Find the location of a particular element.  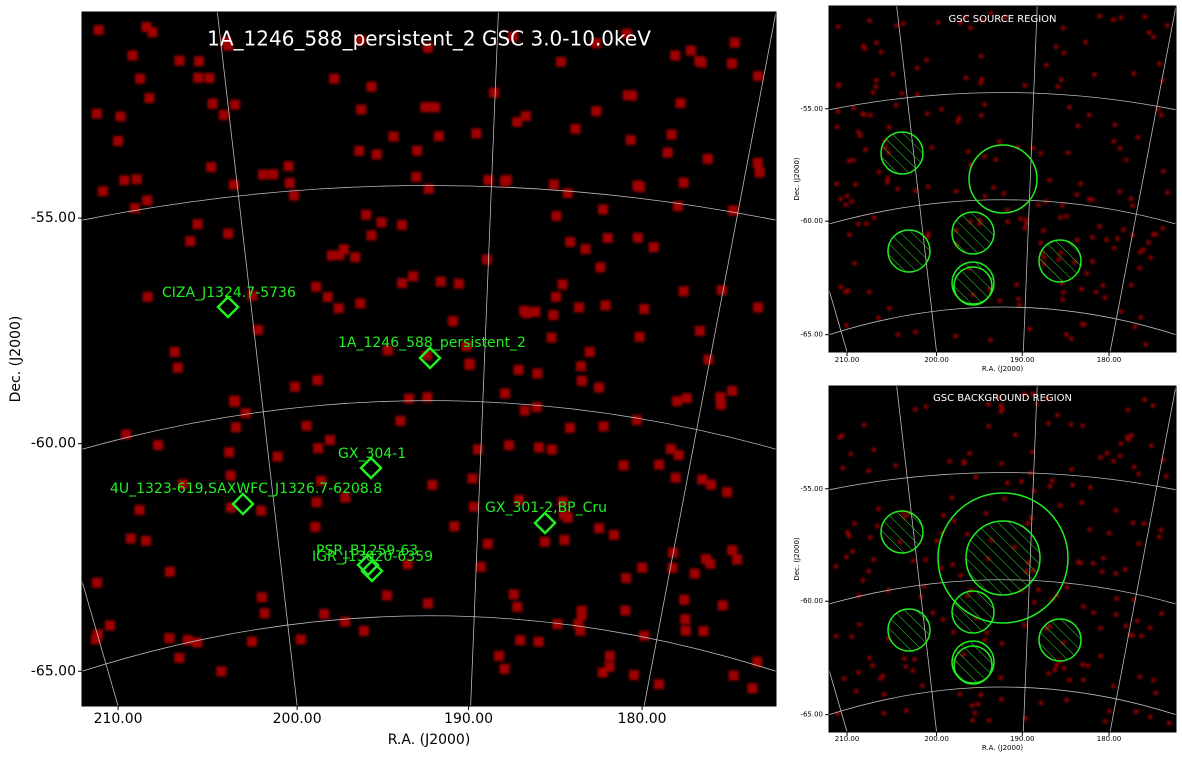

y-tick-label: -65.00 is located at coordinates (811, 715).